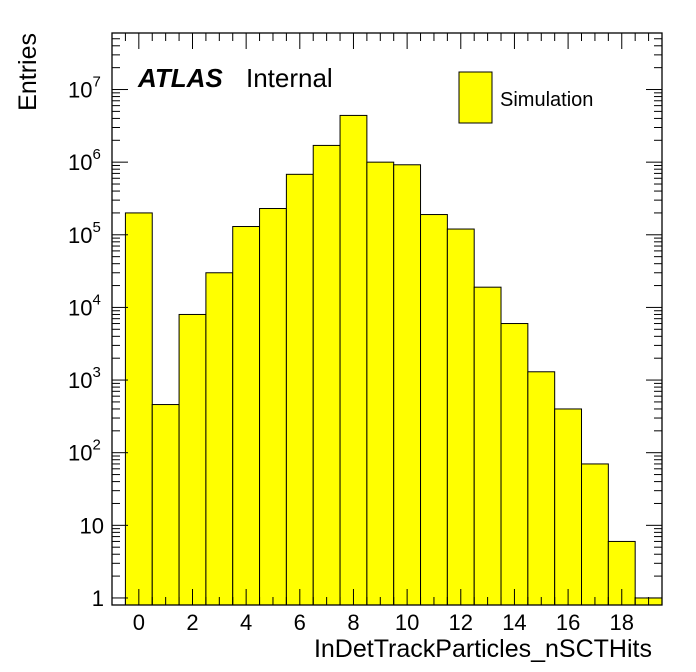 The width and height of the screenshot is (696, 672). Describe the element at coordinates (407, 622) in the screenshot. I see `x-tick-label: 10` at that location.